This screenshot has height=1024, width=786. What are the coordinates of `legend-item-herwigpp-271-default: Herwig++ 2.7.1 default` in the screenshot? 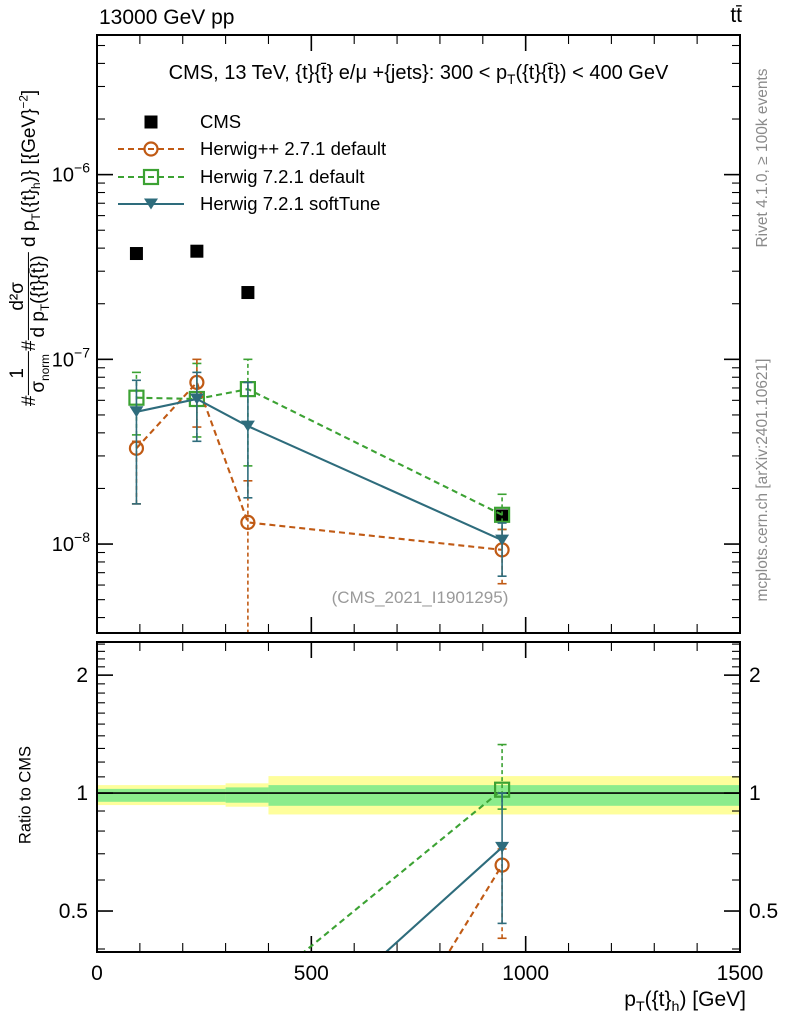 It's located at (251, 150).